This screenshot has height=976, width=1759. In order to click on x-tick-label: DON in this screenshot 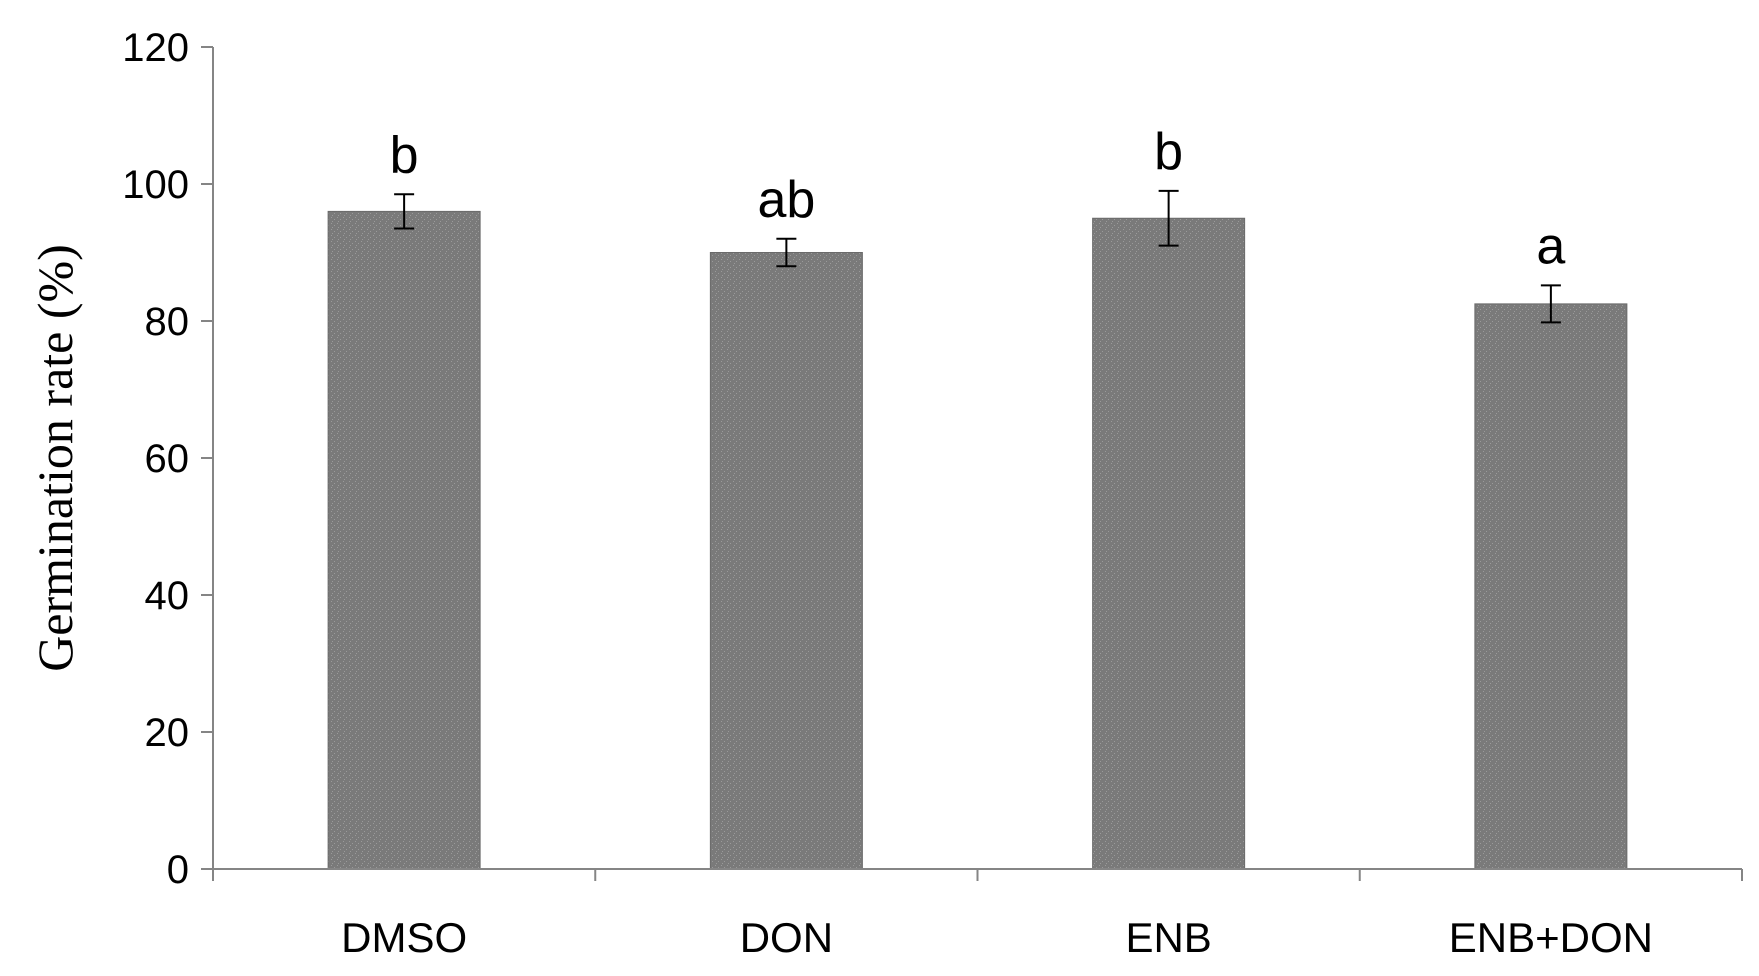, I will do `click(786, 937)`.